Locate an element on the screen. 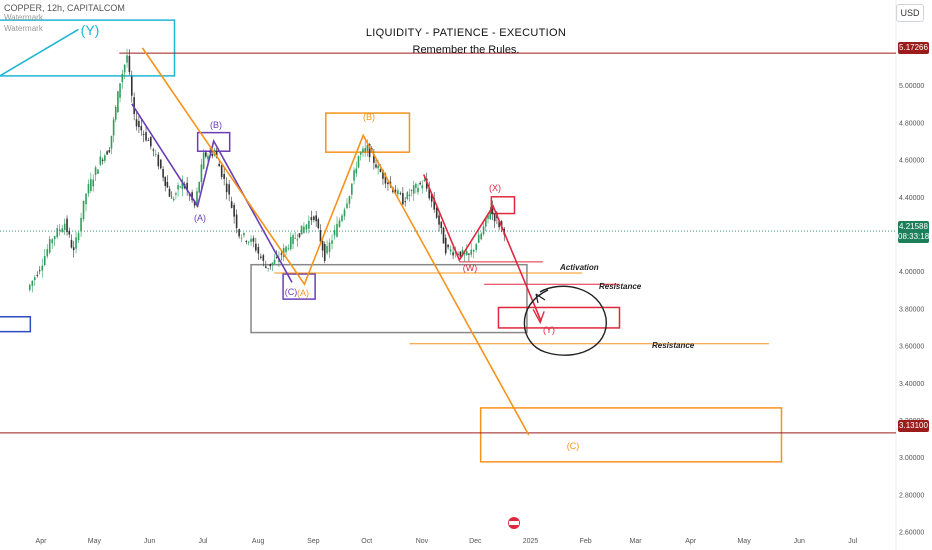  x-tick-label: 2025 is located at coordinates (531, 541).